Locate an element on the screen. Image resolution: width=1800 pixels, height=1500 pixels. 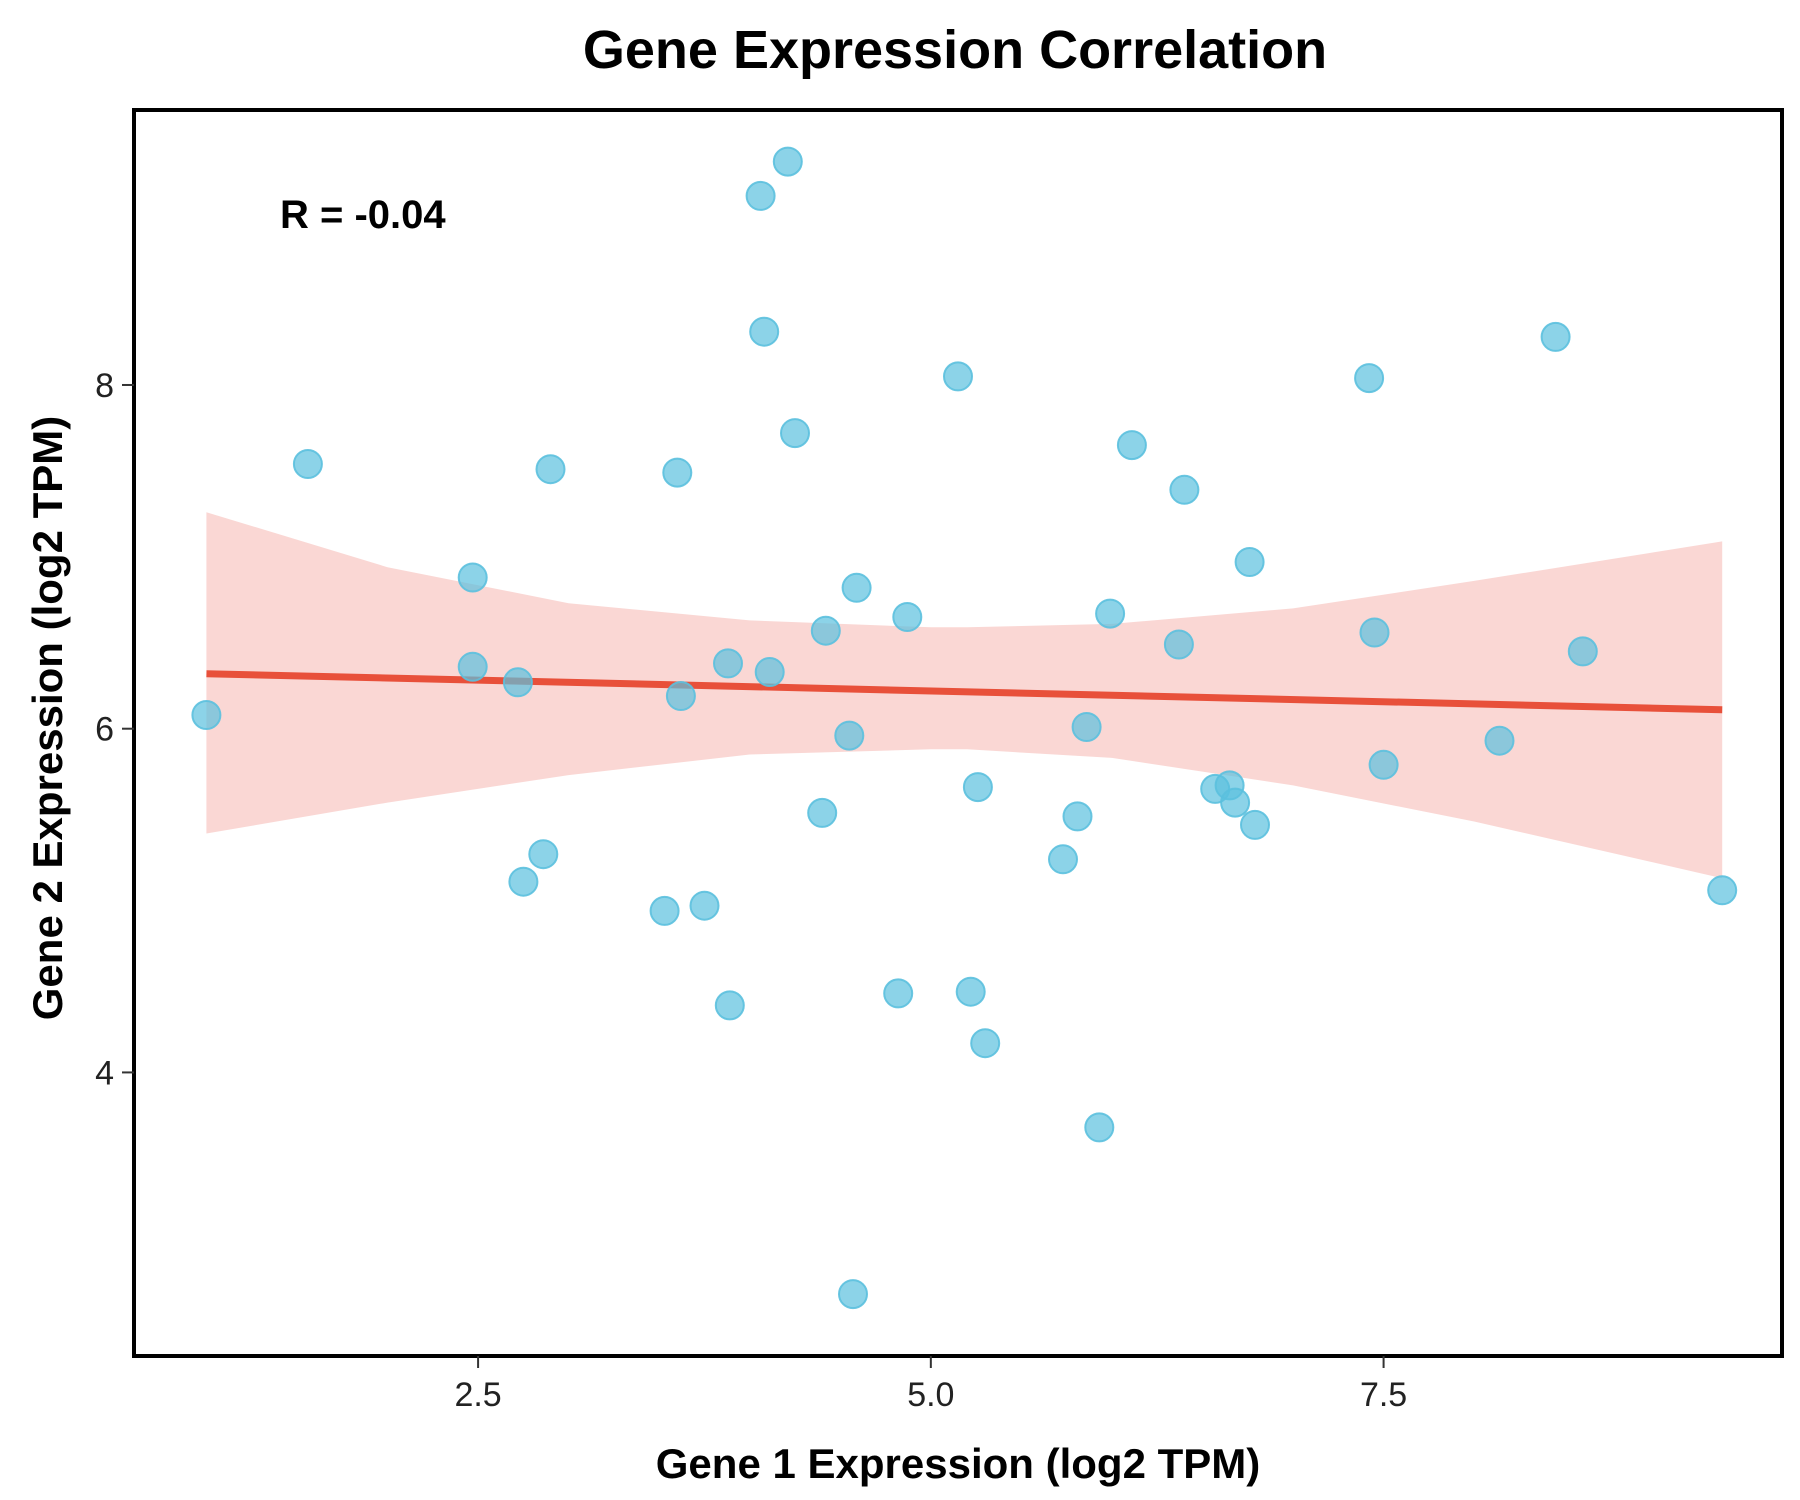
regression-line is located at coordinates (964, 692).